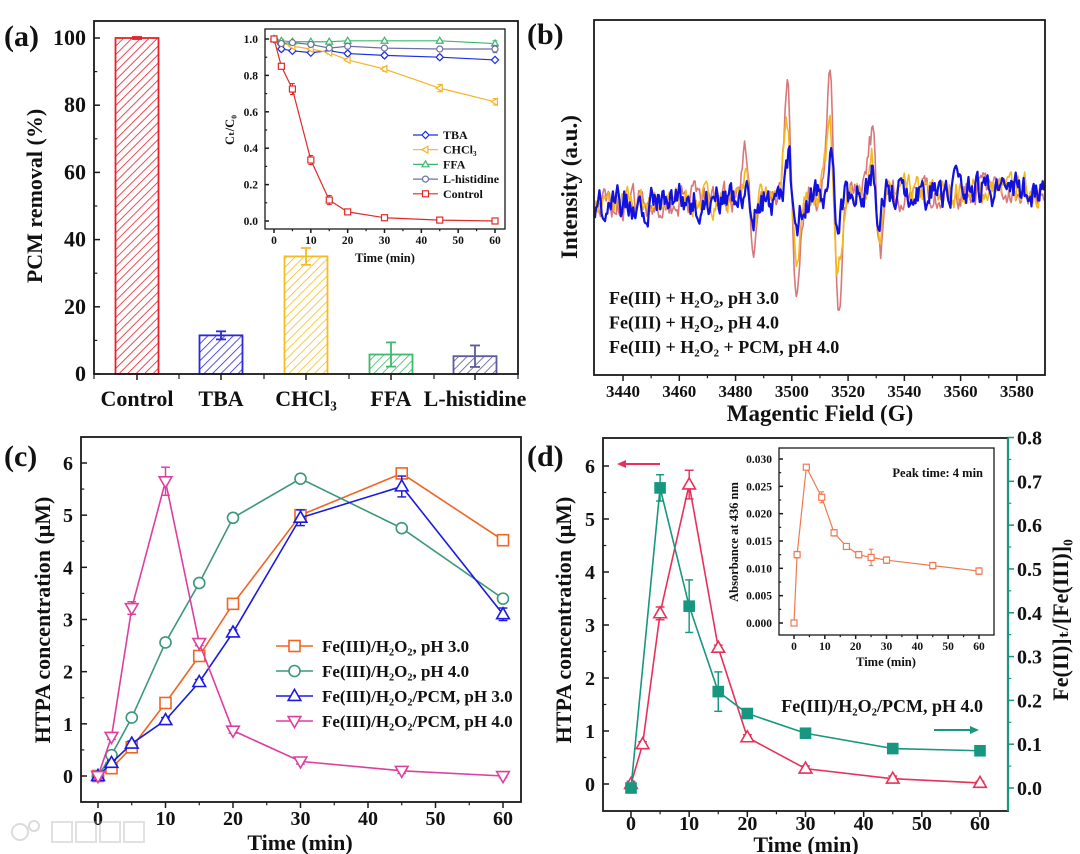 Image resolution: width=1080 pixels, height=854 pixels. What do you see at coordinates (384, 130) in the screenshot?
I see `series-control` at bounding box center [384, 130].